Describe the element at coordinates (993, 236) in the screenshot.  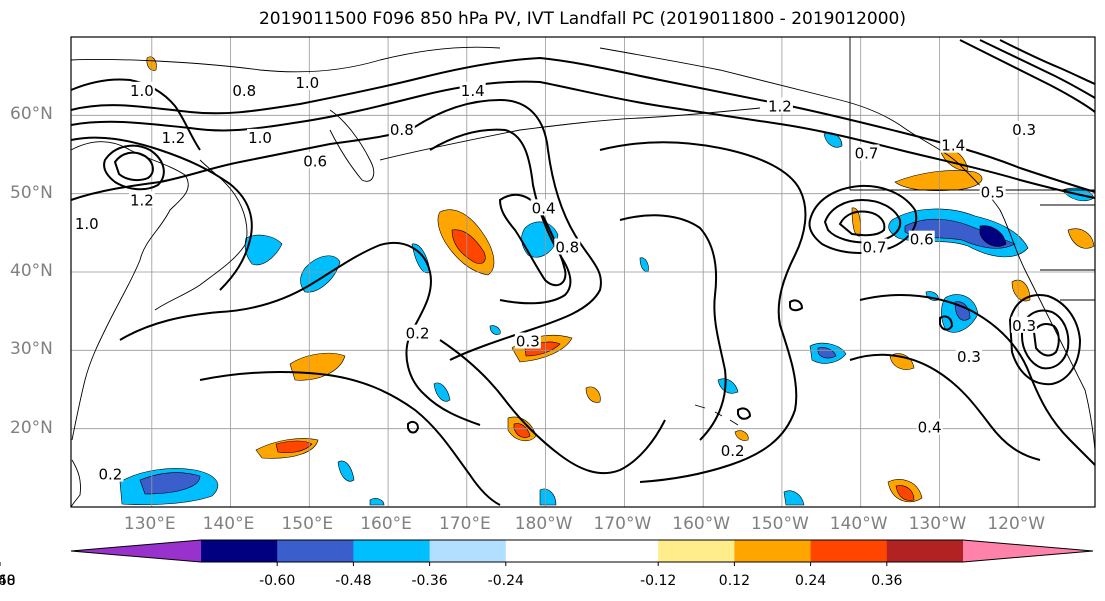
I see `negative-anomaly-125w-center` at that location.